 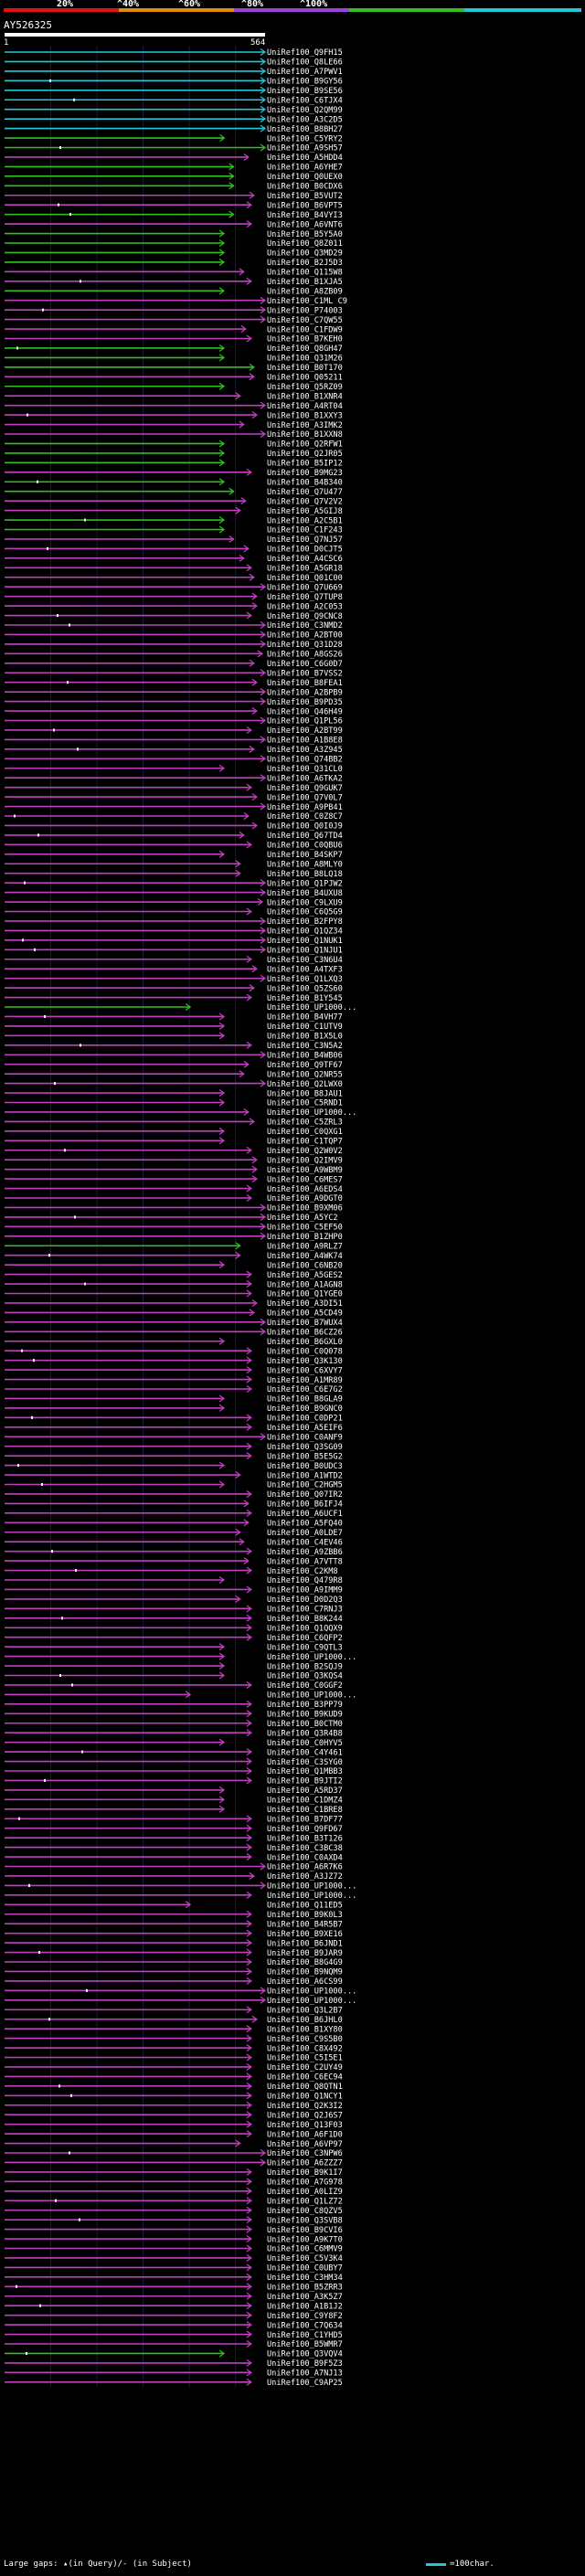 What do you see at coordinates (305, 721) in the screenshot?
I see `hit-label: UniRef100_Q1PL56` at bounding box center [305, 721].